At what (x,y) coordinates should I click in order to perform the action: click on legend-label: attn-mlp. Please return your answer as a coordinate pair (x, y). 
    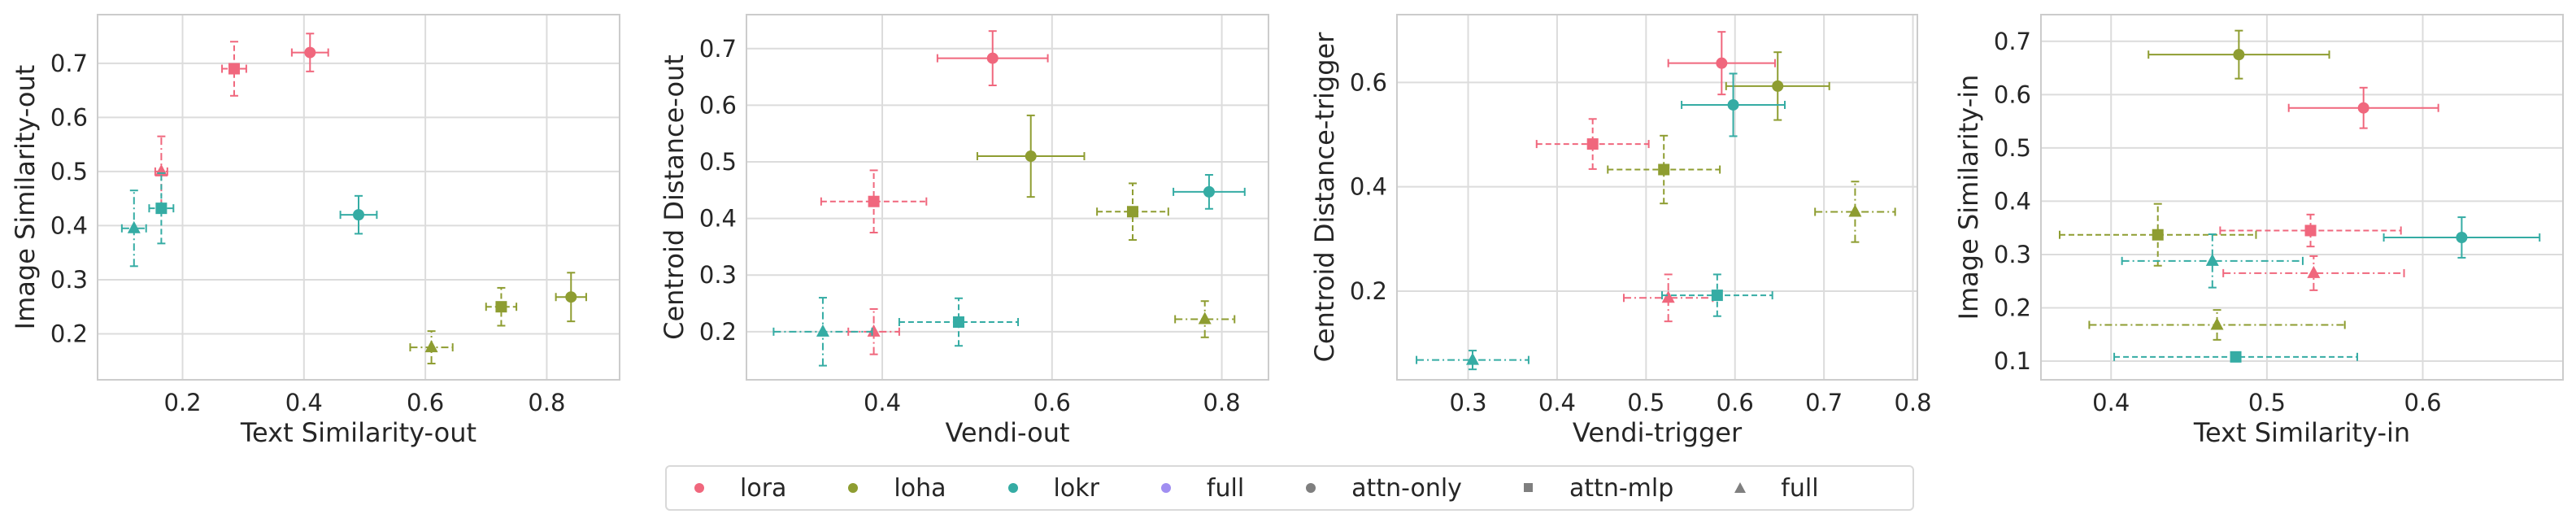
    Looking at the image, I should click on (1622, 488).